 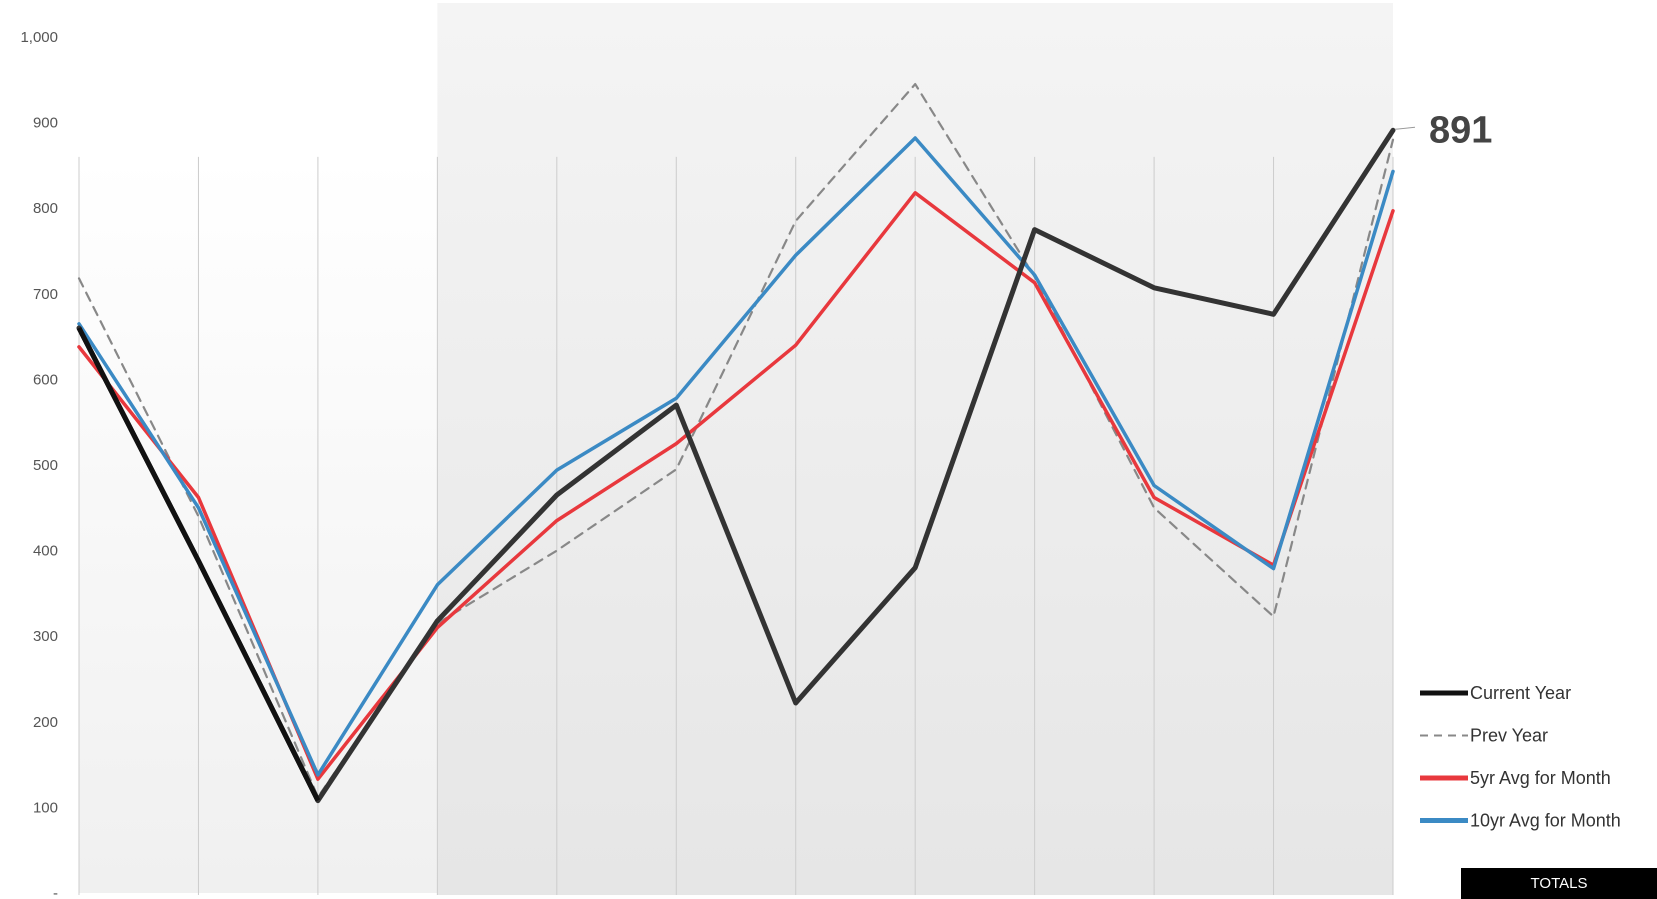 I want to click on y-tick-label: 200, so click(x=45, y=722).